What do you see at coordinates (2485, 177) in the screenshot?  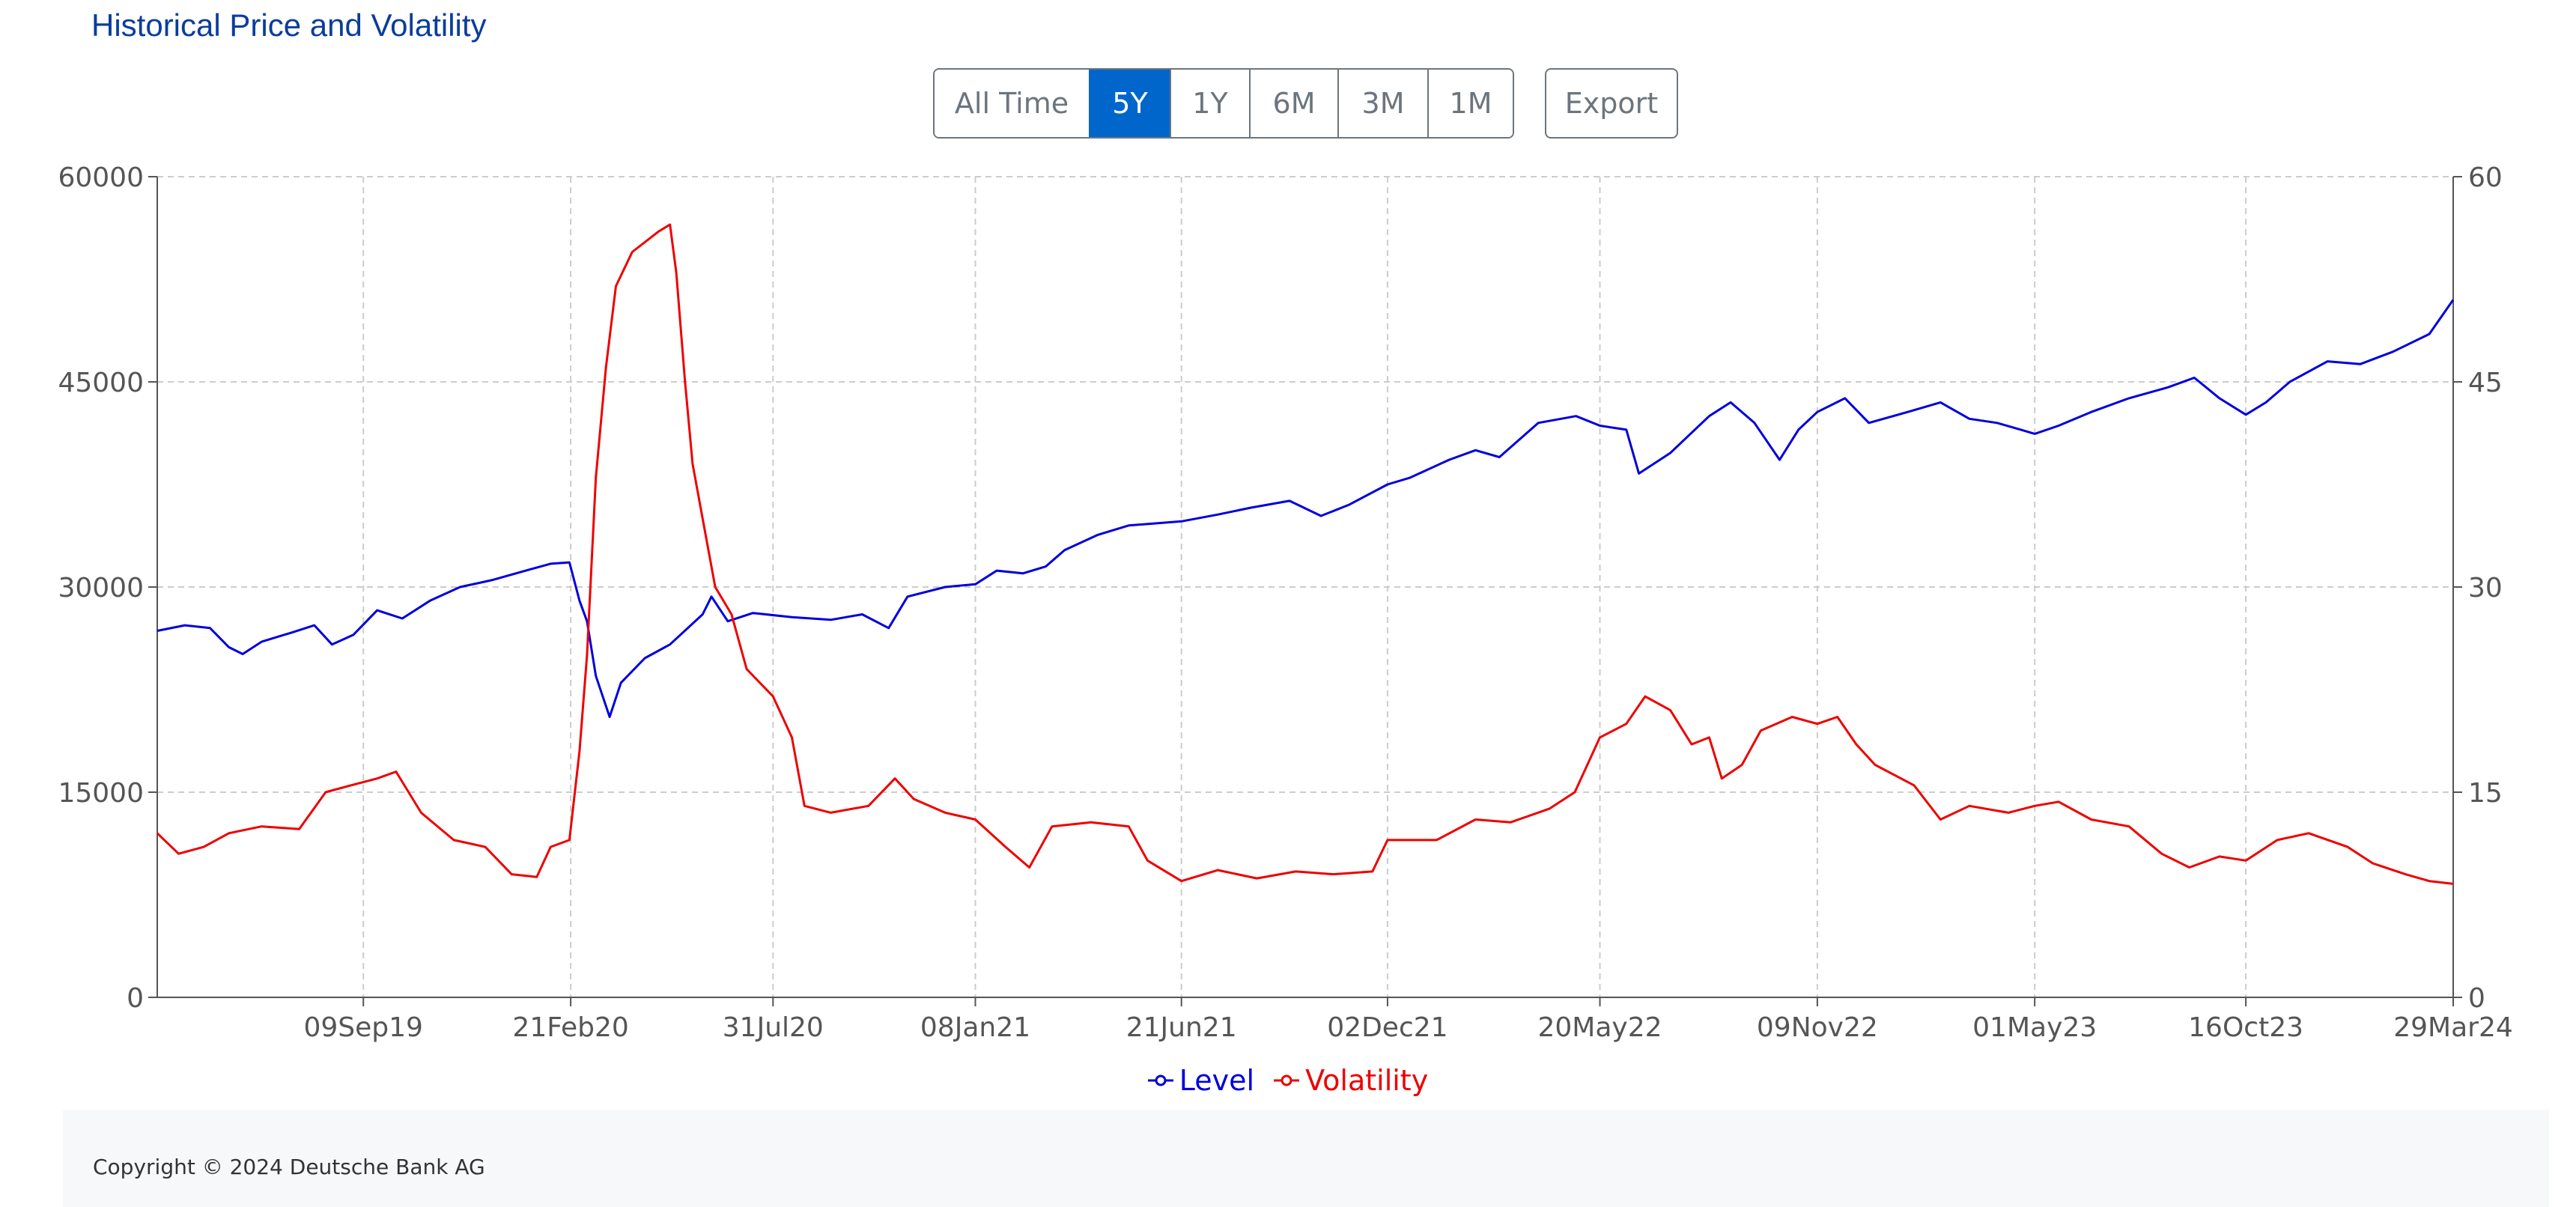 I see `y-right-tick-label: 60` at bounding box center [2485, 177].